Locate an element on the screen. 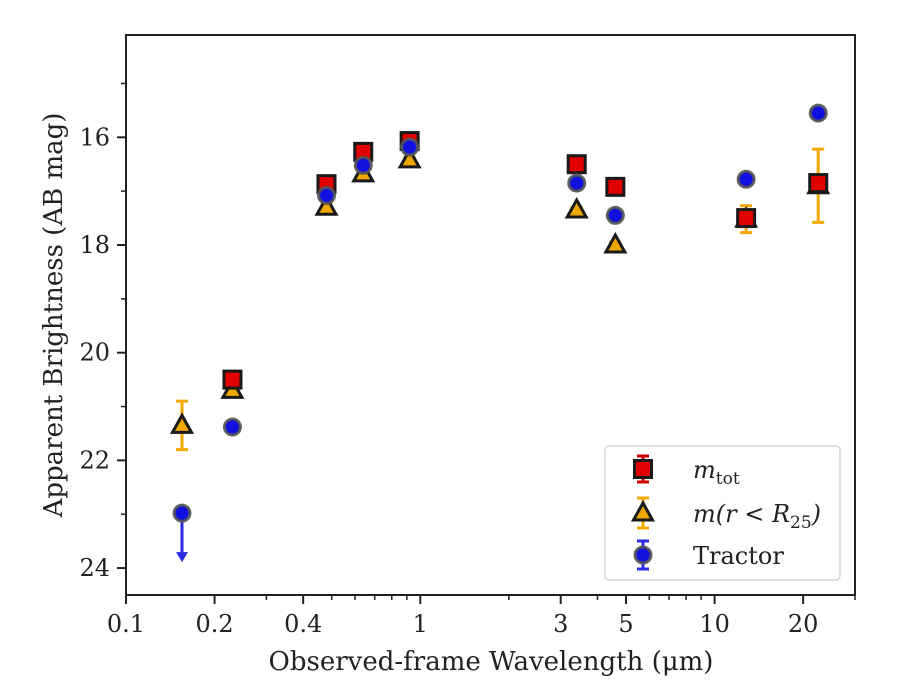  legend: mtot m(r < R25) Tractor is located at coordinates (722, 513).